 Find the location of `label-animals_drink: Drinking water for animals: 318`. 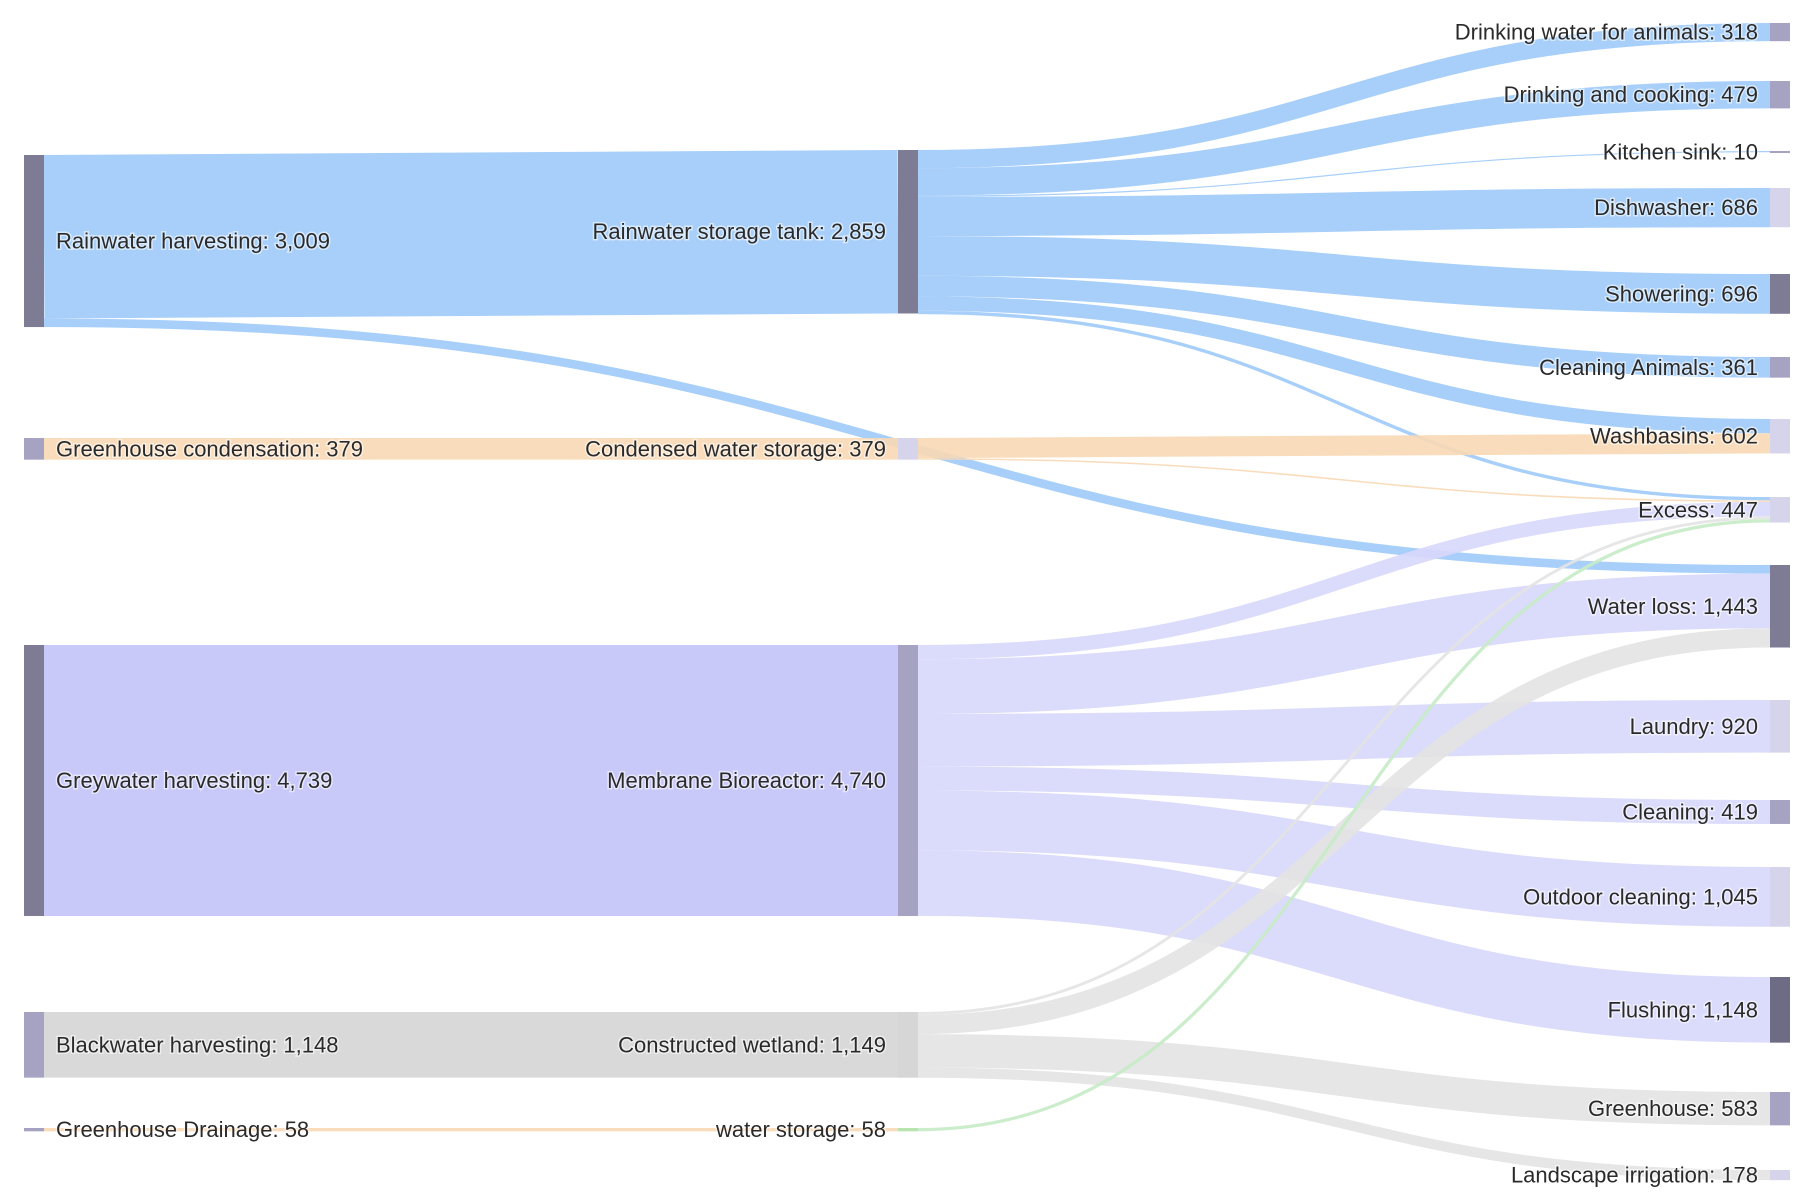

label-animals_drink: Drinking water for animals: 318 is located at coordinates (1606, 32).